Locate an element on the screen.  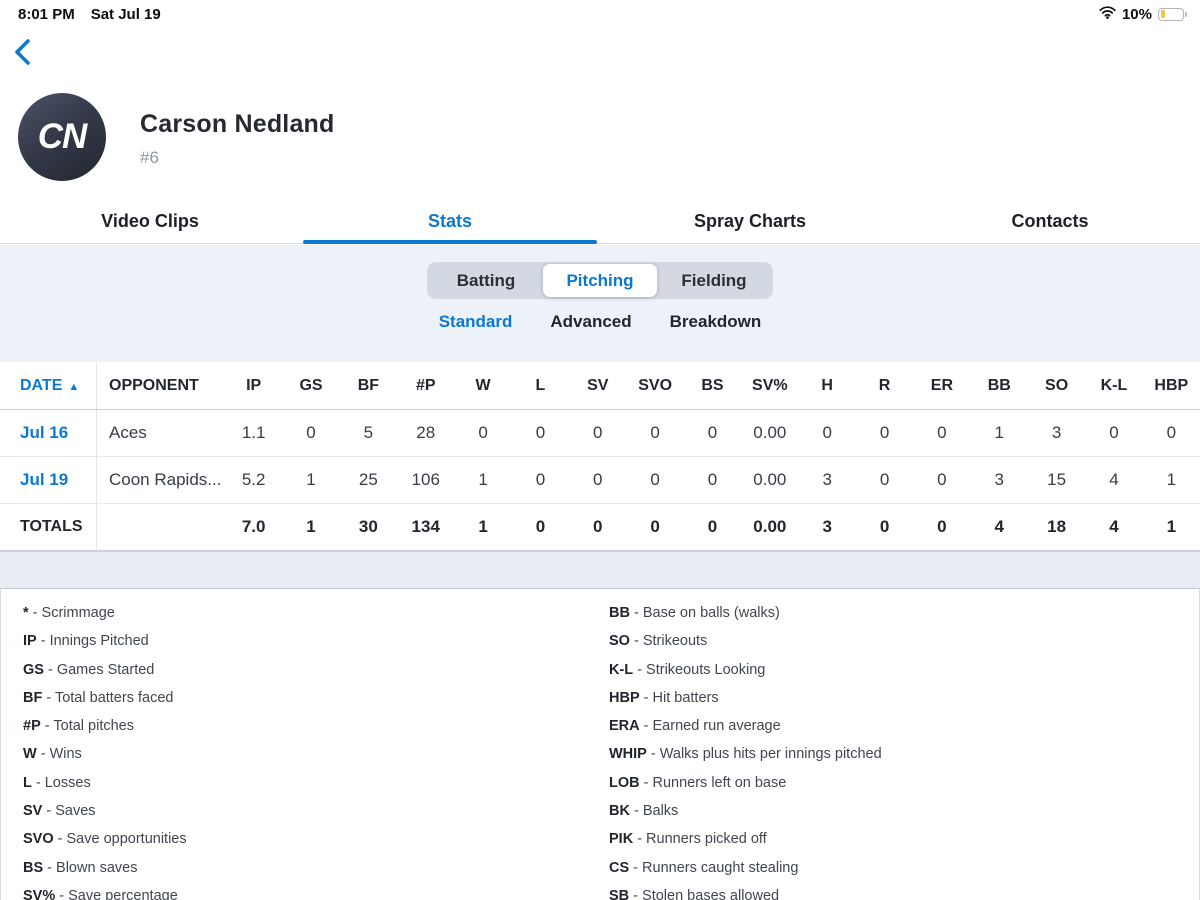
tab-spray-charts: Spray Charts is located at coordinates (750, 220).